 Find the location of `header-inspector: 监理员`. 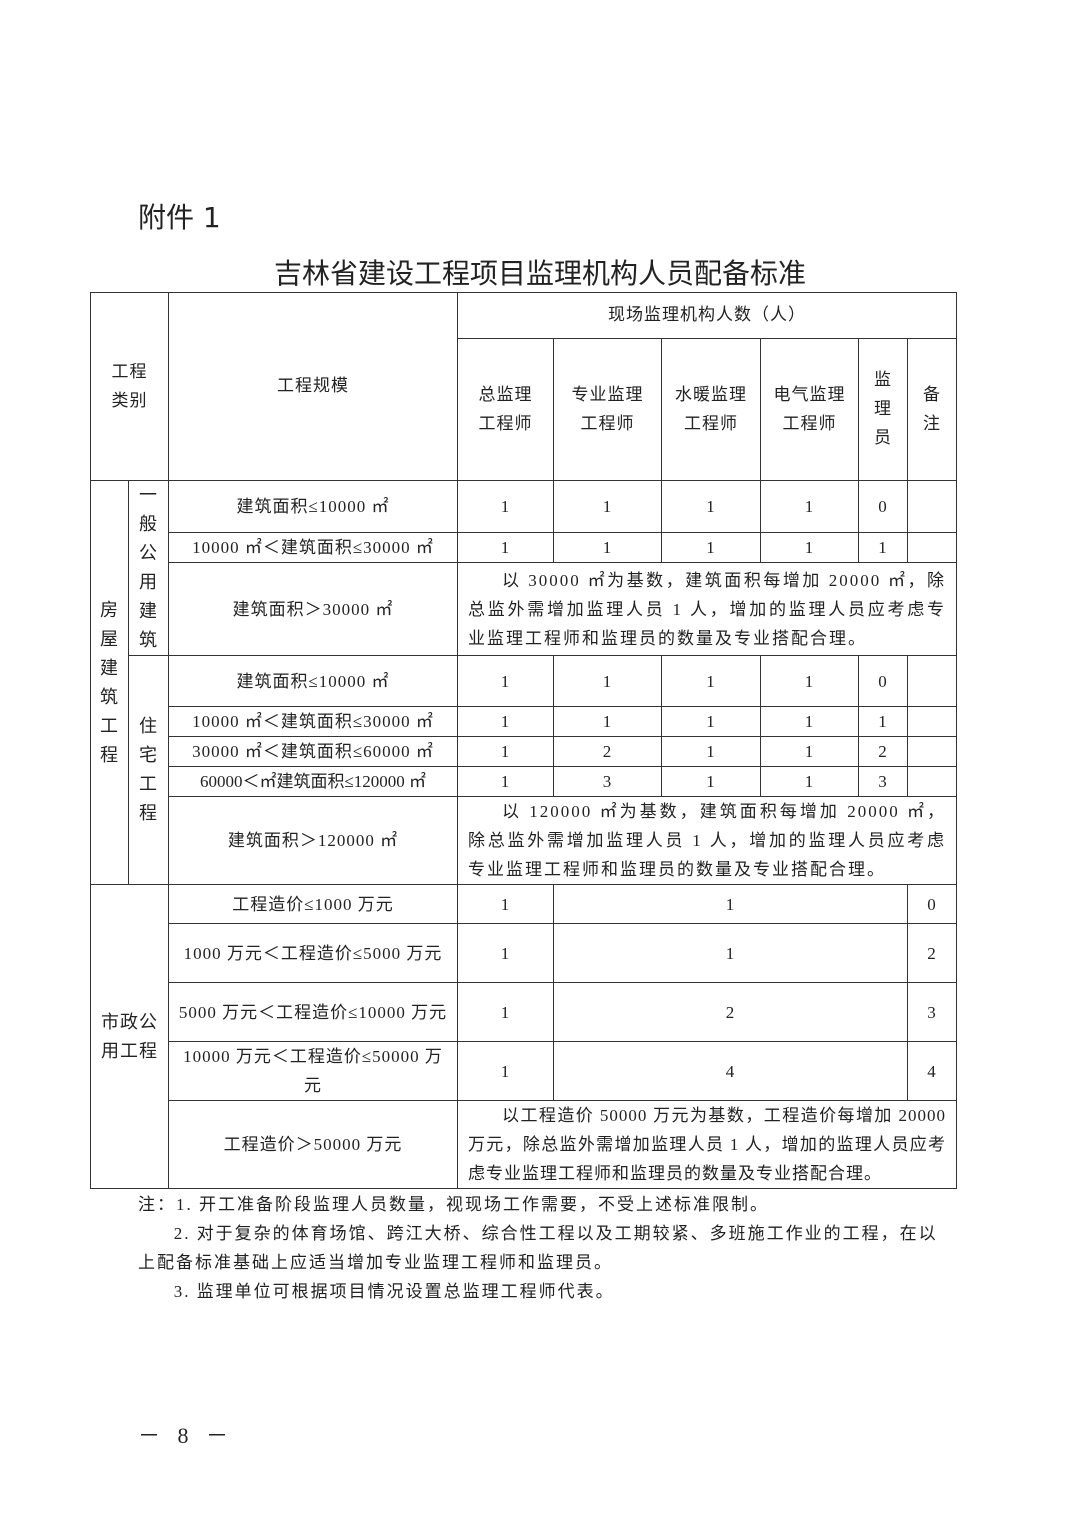

header-inspector: 监理员 is located at coordinates (883, 409).